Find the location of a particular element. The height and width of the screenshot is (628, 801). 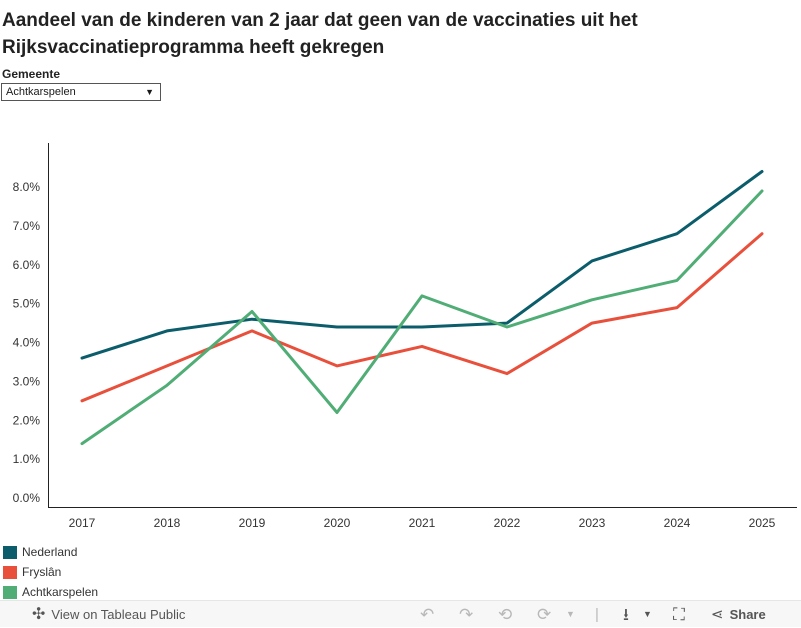

filter-label: Gemeente is located at coordinates (31, 74).